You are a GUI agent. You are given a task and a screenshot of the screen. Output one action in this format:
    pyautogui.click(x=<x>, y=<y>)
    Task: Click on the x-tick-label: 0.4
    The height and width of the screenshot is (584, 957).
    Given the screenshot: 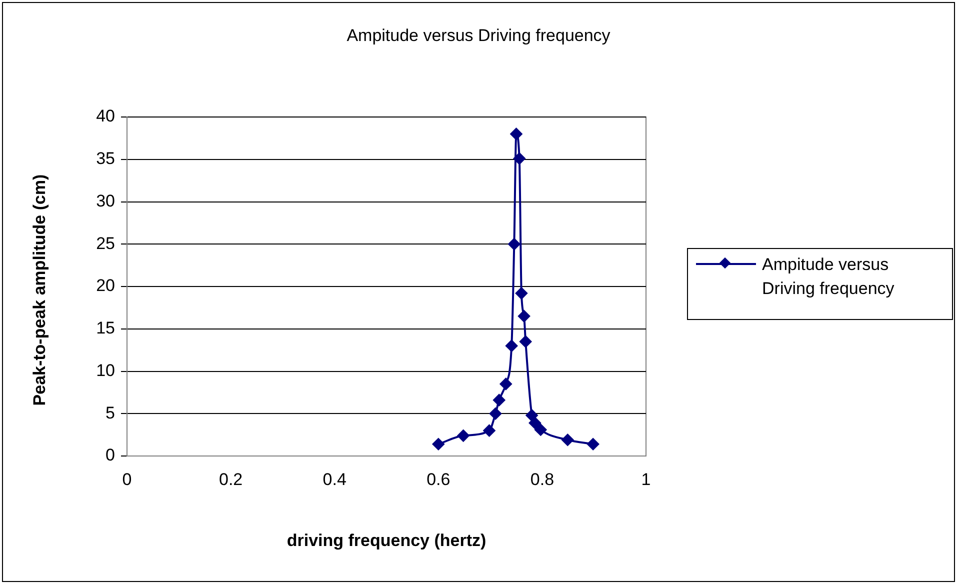 What is the action you would take?
    pyautogui.click(x=334, y=479)
    